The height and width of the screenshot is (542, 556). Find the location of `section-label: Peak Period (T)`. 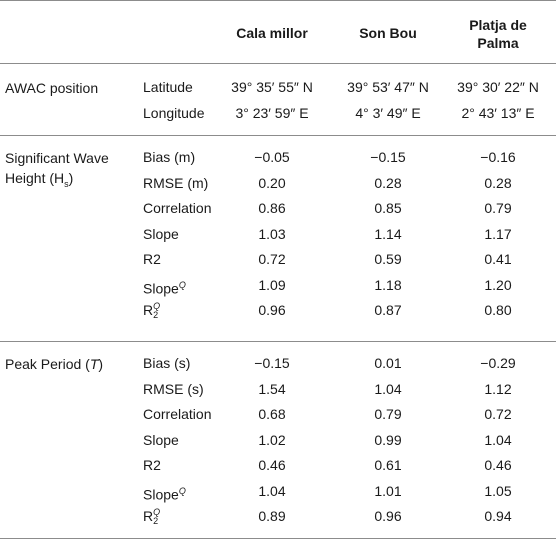

section-label: Peak Period (T) is located at coordinates (54, 364).